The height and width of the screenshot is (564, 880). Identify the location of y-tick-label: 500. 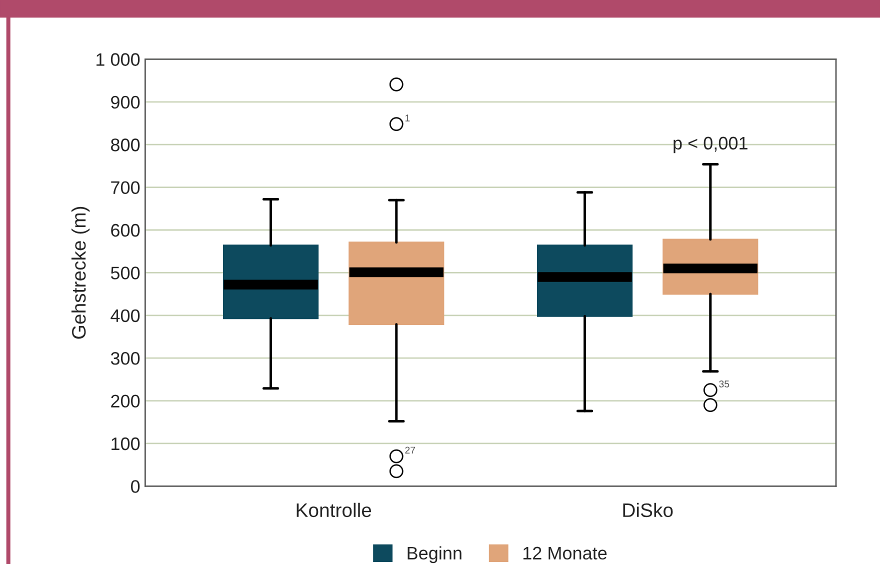
(125, 273).